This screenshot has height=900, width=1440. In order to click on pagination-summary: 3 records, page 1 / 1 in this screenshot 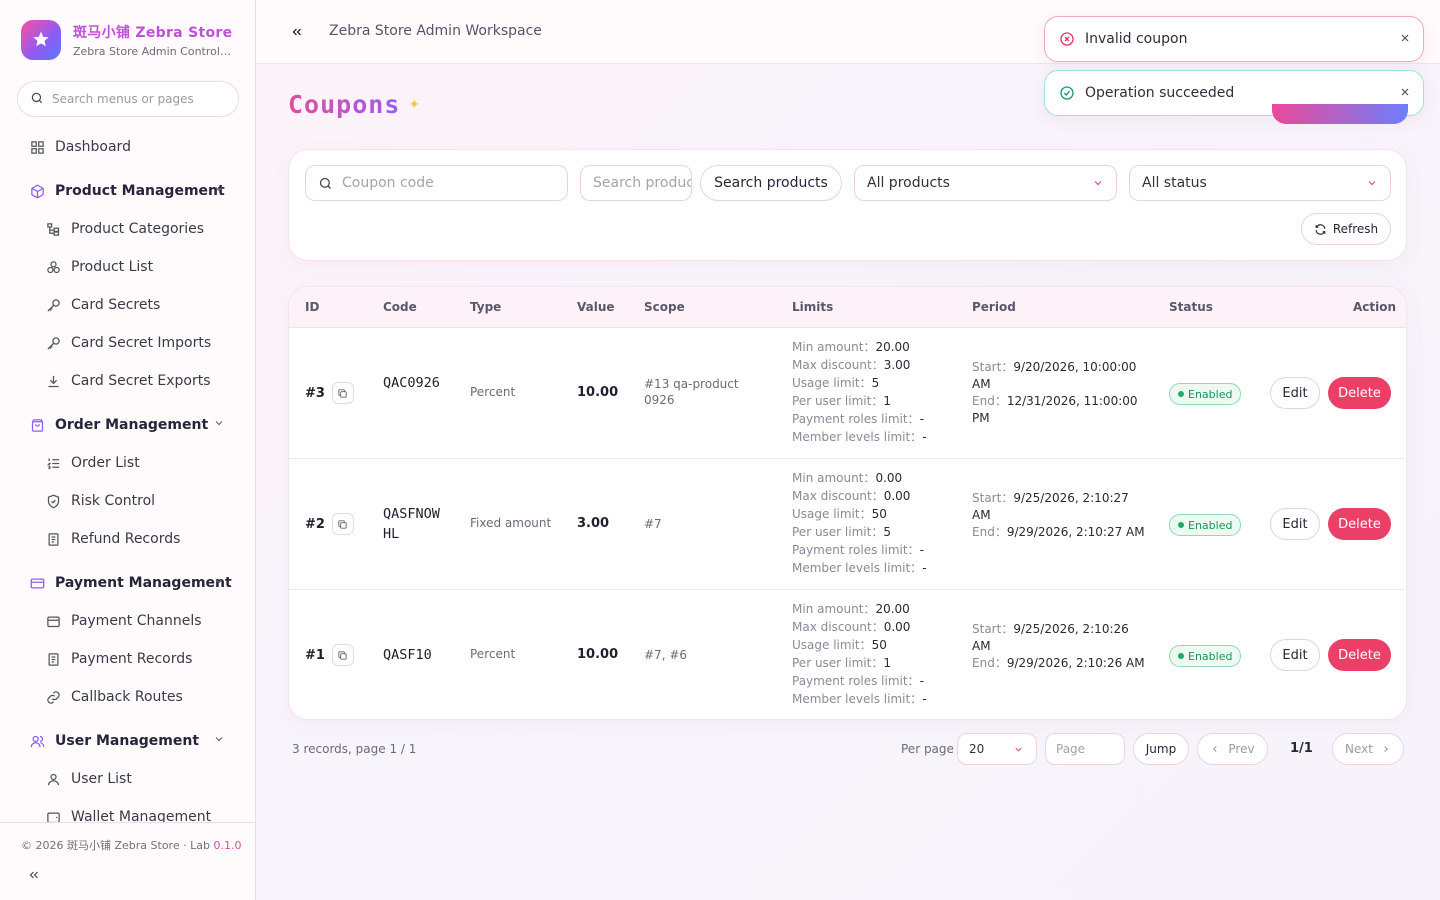, I will do `click(354, 749)`.